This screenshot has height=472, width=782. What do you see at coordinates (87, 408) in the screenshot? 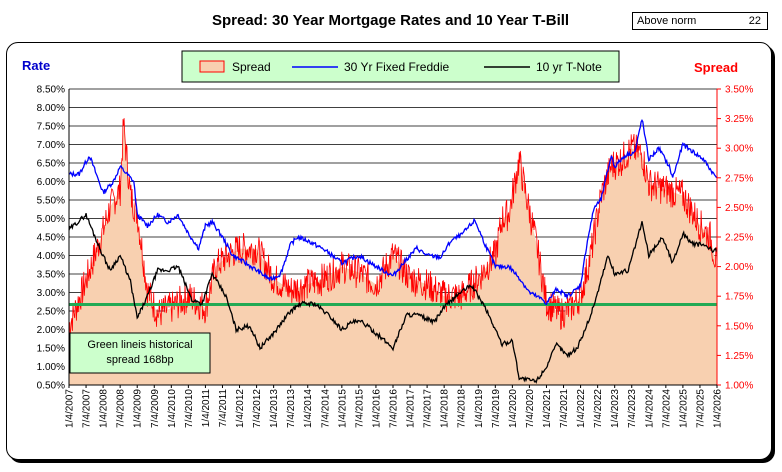
I see `x-tick-label: 7/4/2007` at bounding box center [87, 408].